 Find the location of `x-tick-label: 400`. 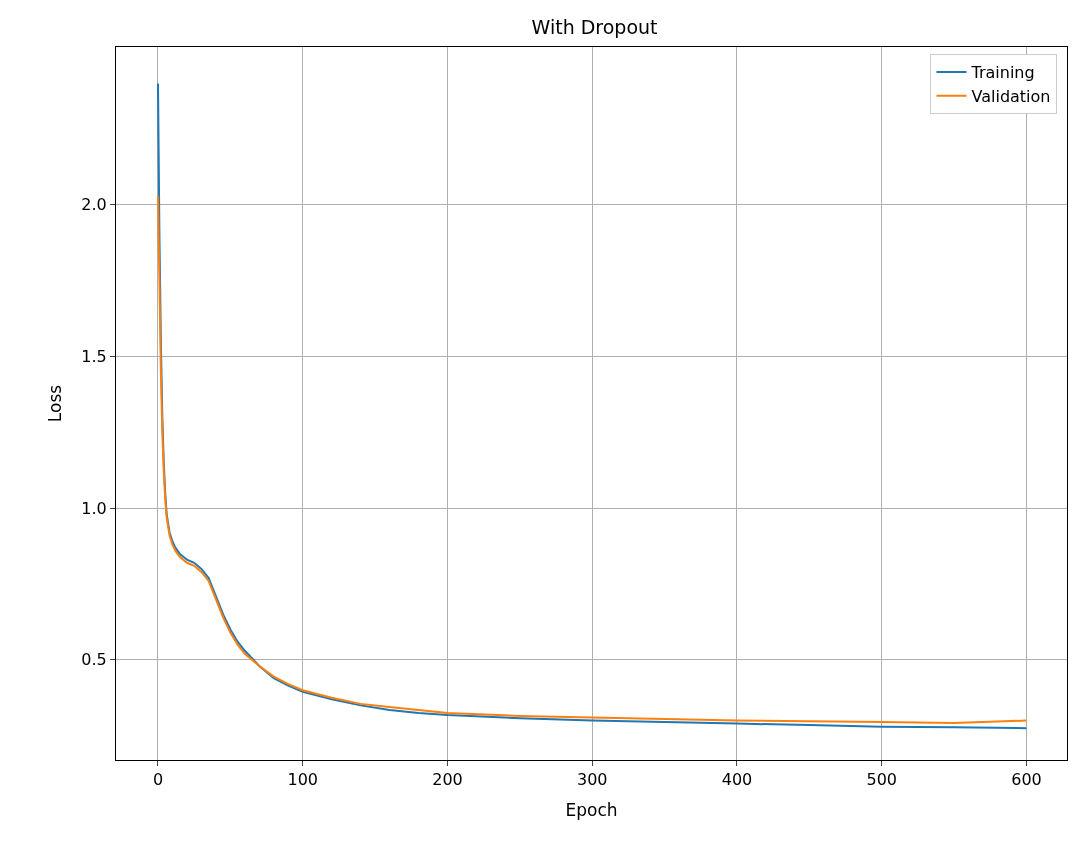

x-tick-label: 400 is located at coordinates (737, 780).